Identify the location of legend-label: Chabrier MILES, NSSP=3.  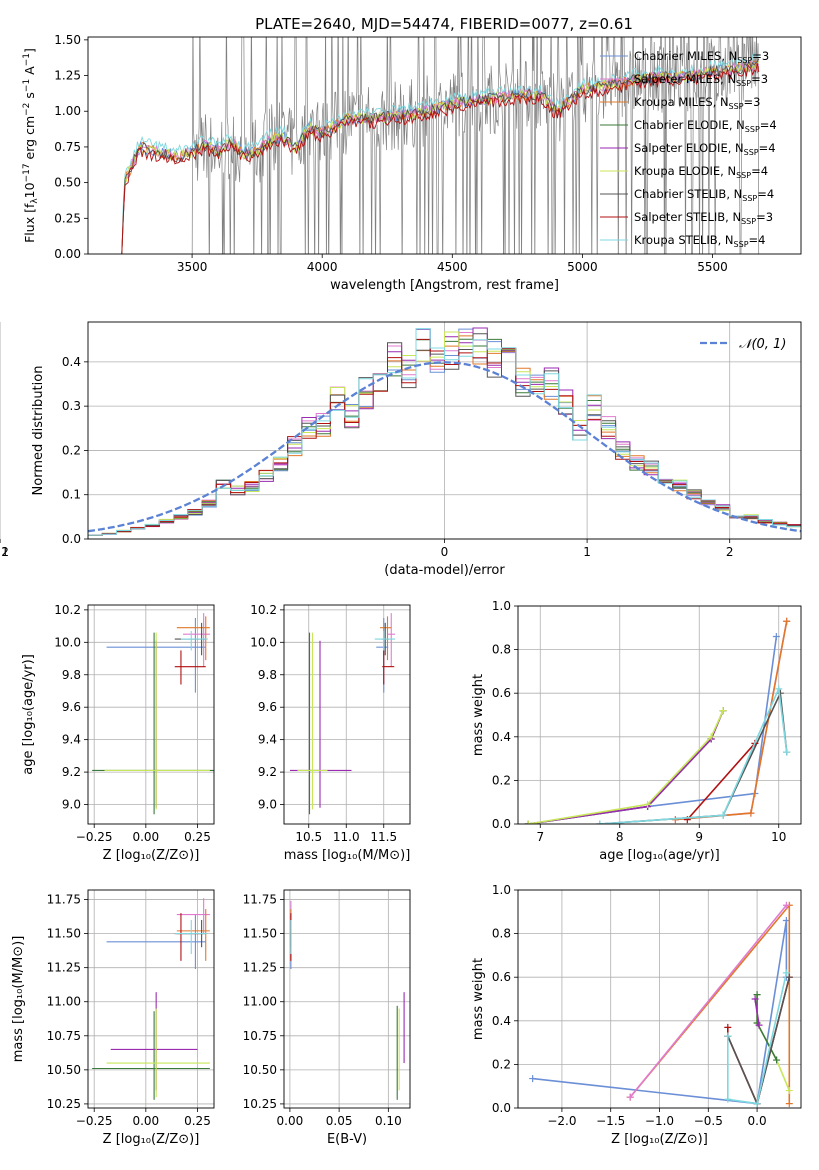
(701, 57).